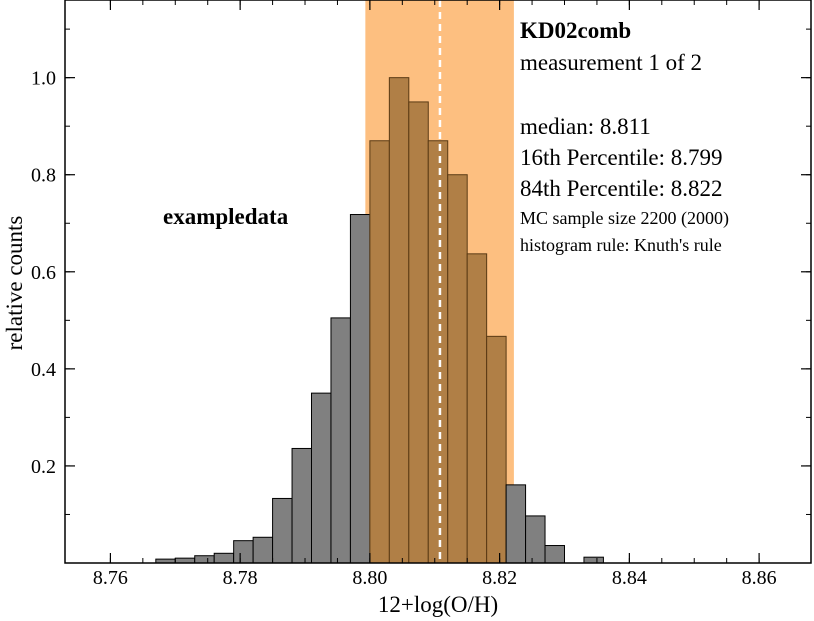  What do you see at coordinates (585, 126) in the screenshot?
I see `stat-median: median: 8.811` at bounding box center [585, 126].